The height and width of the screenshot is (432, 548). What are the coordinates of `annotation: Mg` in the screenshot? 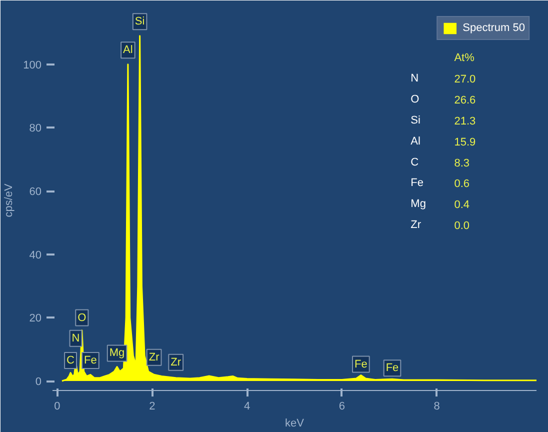 It's located at (117, 353).